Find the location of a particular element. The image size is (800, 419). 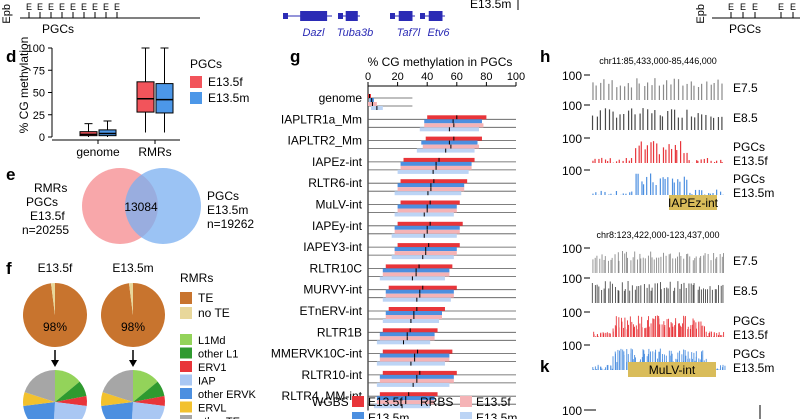

element-label: MuLV-int is located at coordinates (672, 370).